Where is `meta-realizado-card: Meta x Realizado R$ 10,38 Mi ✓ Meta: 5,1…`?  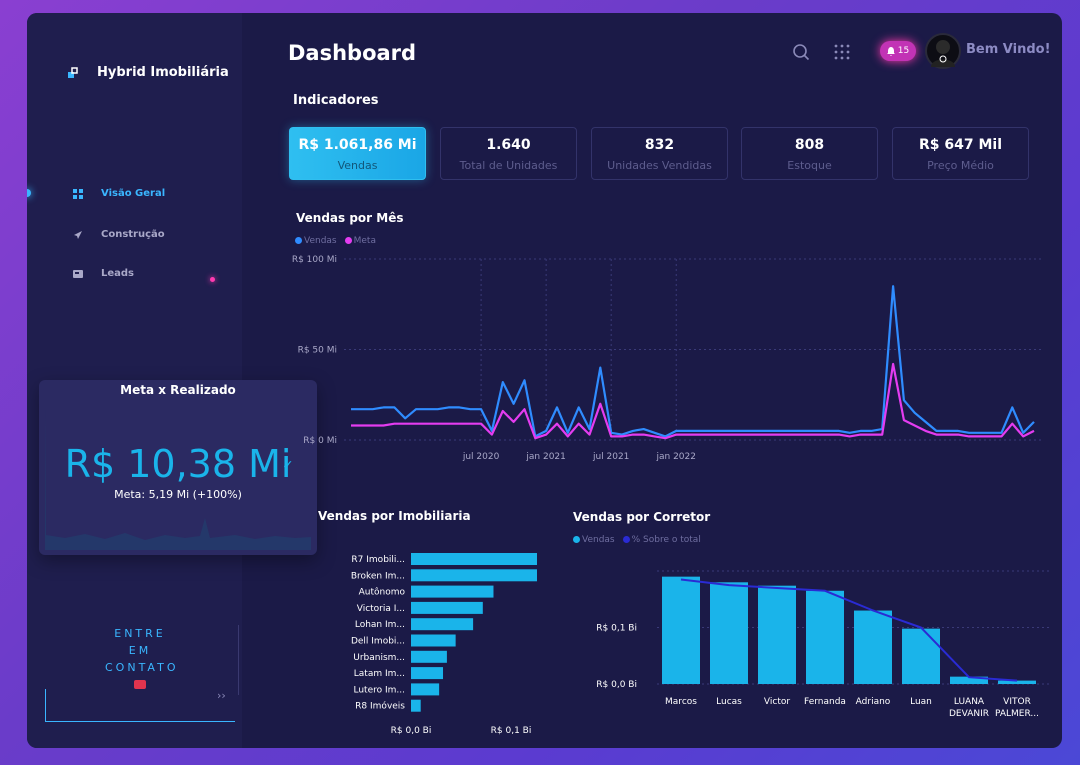
meta-realizado-card: Meta x Realizado R$ 10,38 Mi ✓ Meta: 5,1… is located at coordinates (178, 467).